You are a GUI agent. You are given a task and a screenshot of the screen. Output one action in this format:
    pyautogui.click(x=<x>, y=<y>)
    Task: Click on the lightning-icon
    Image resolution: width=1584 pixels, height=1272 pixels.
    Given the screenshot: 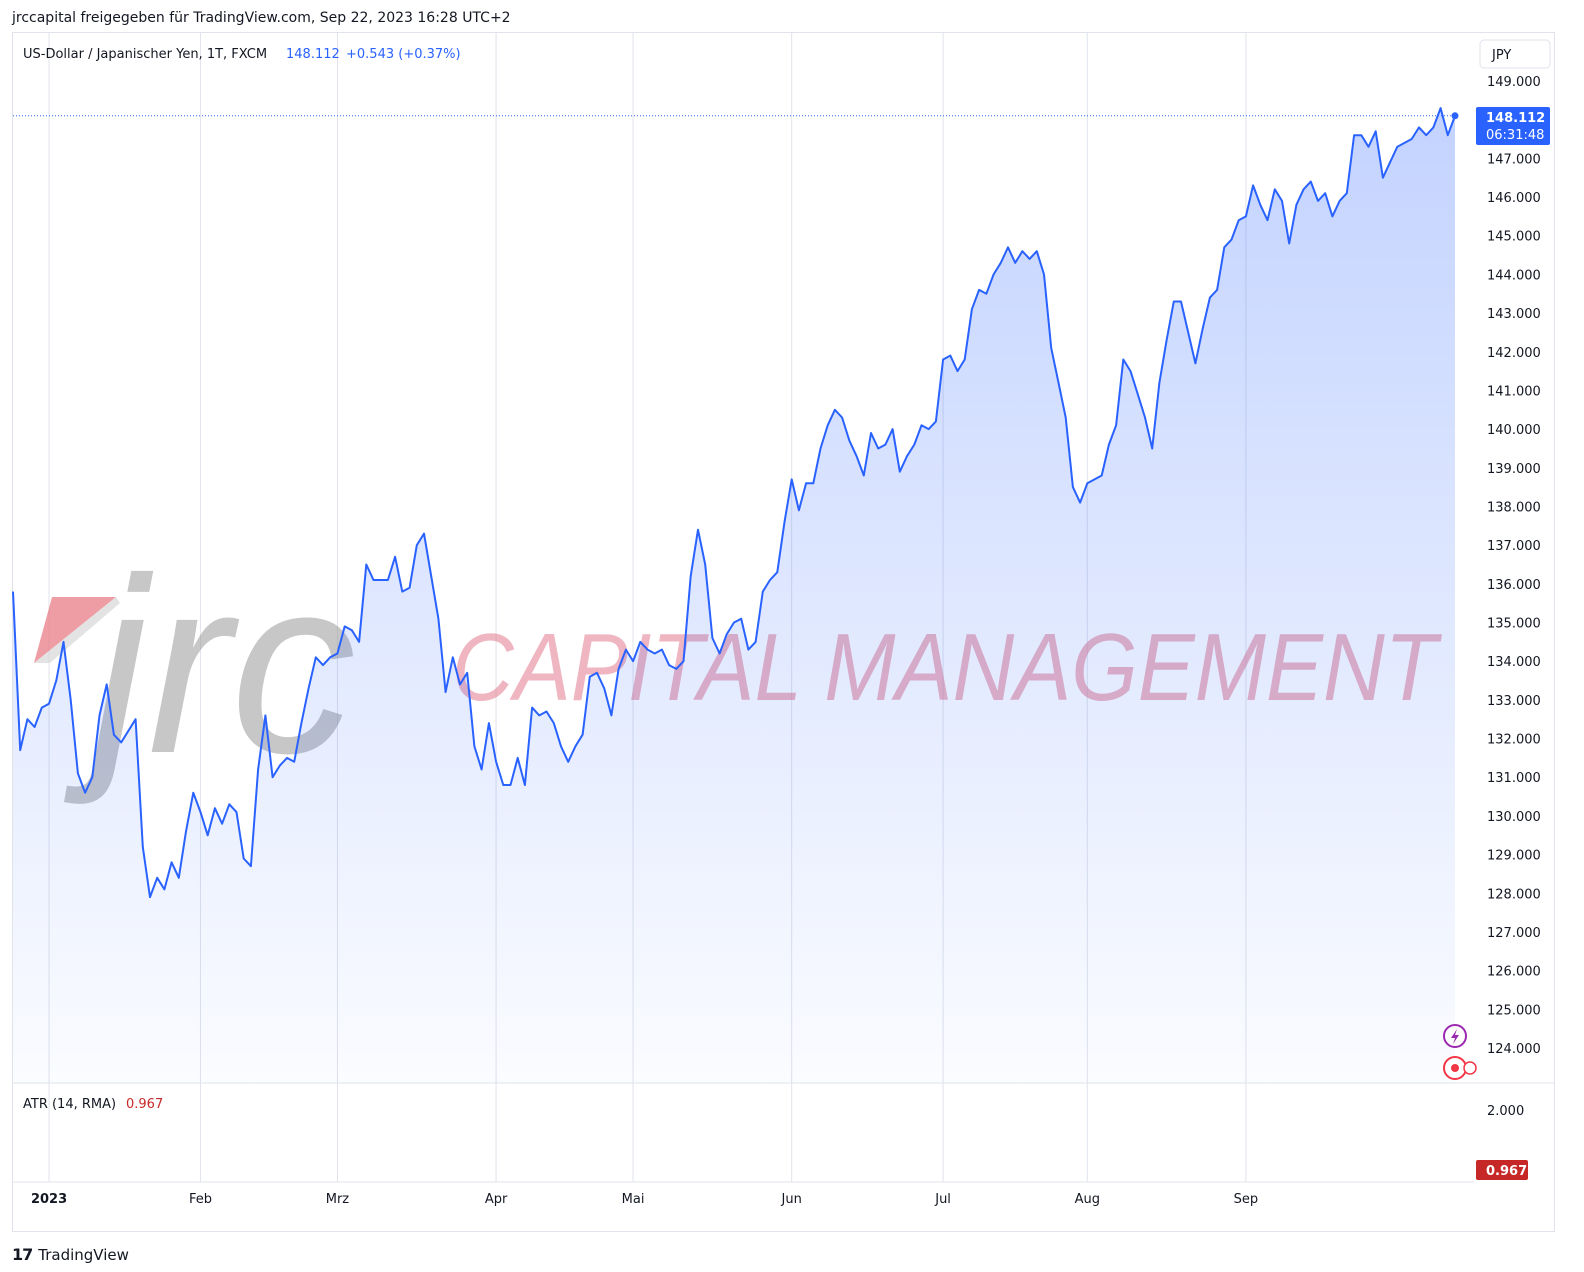 What is the action you would take?
    pyautogui.click(x=1455, y=1036)
    